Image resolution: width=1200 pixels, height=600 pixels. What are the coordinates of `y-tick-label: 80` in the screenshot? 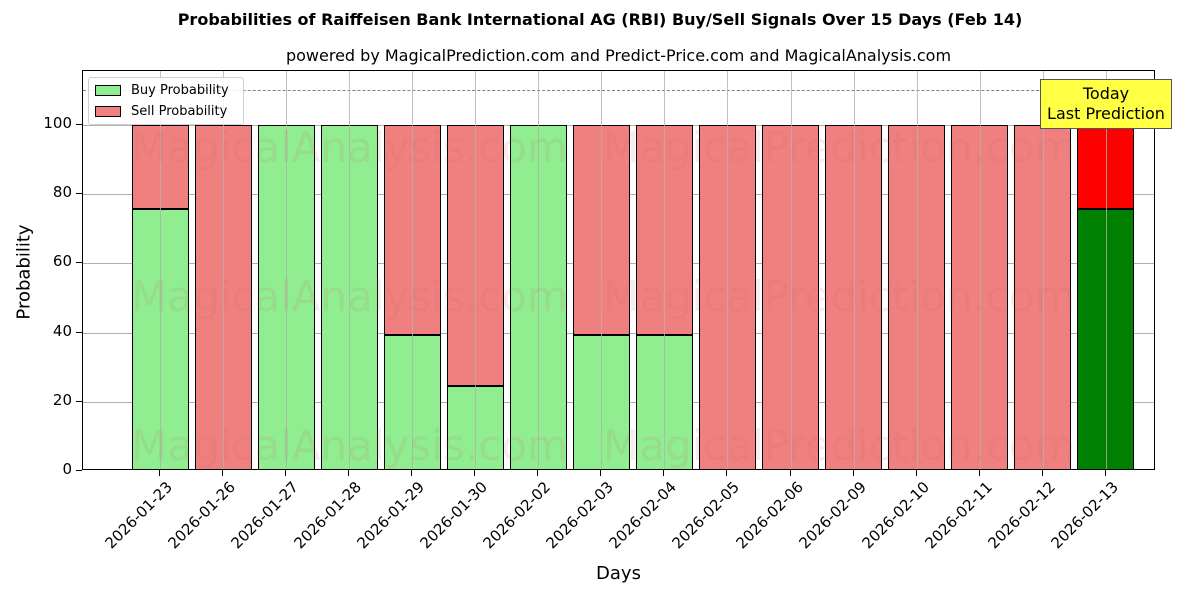 It's located at (62, 192).